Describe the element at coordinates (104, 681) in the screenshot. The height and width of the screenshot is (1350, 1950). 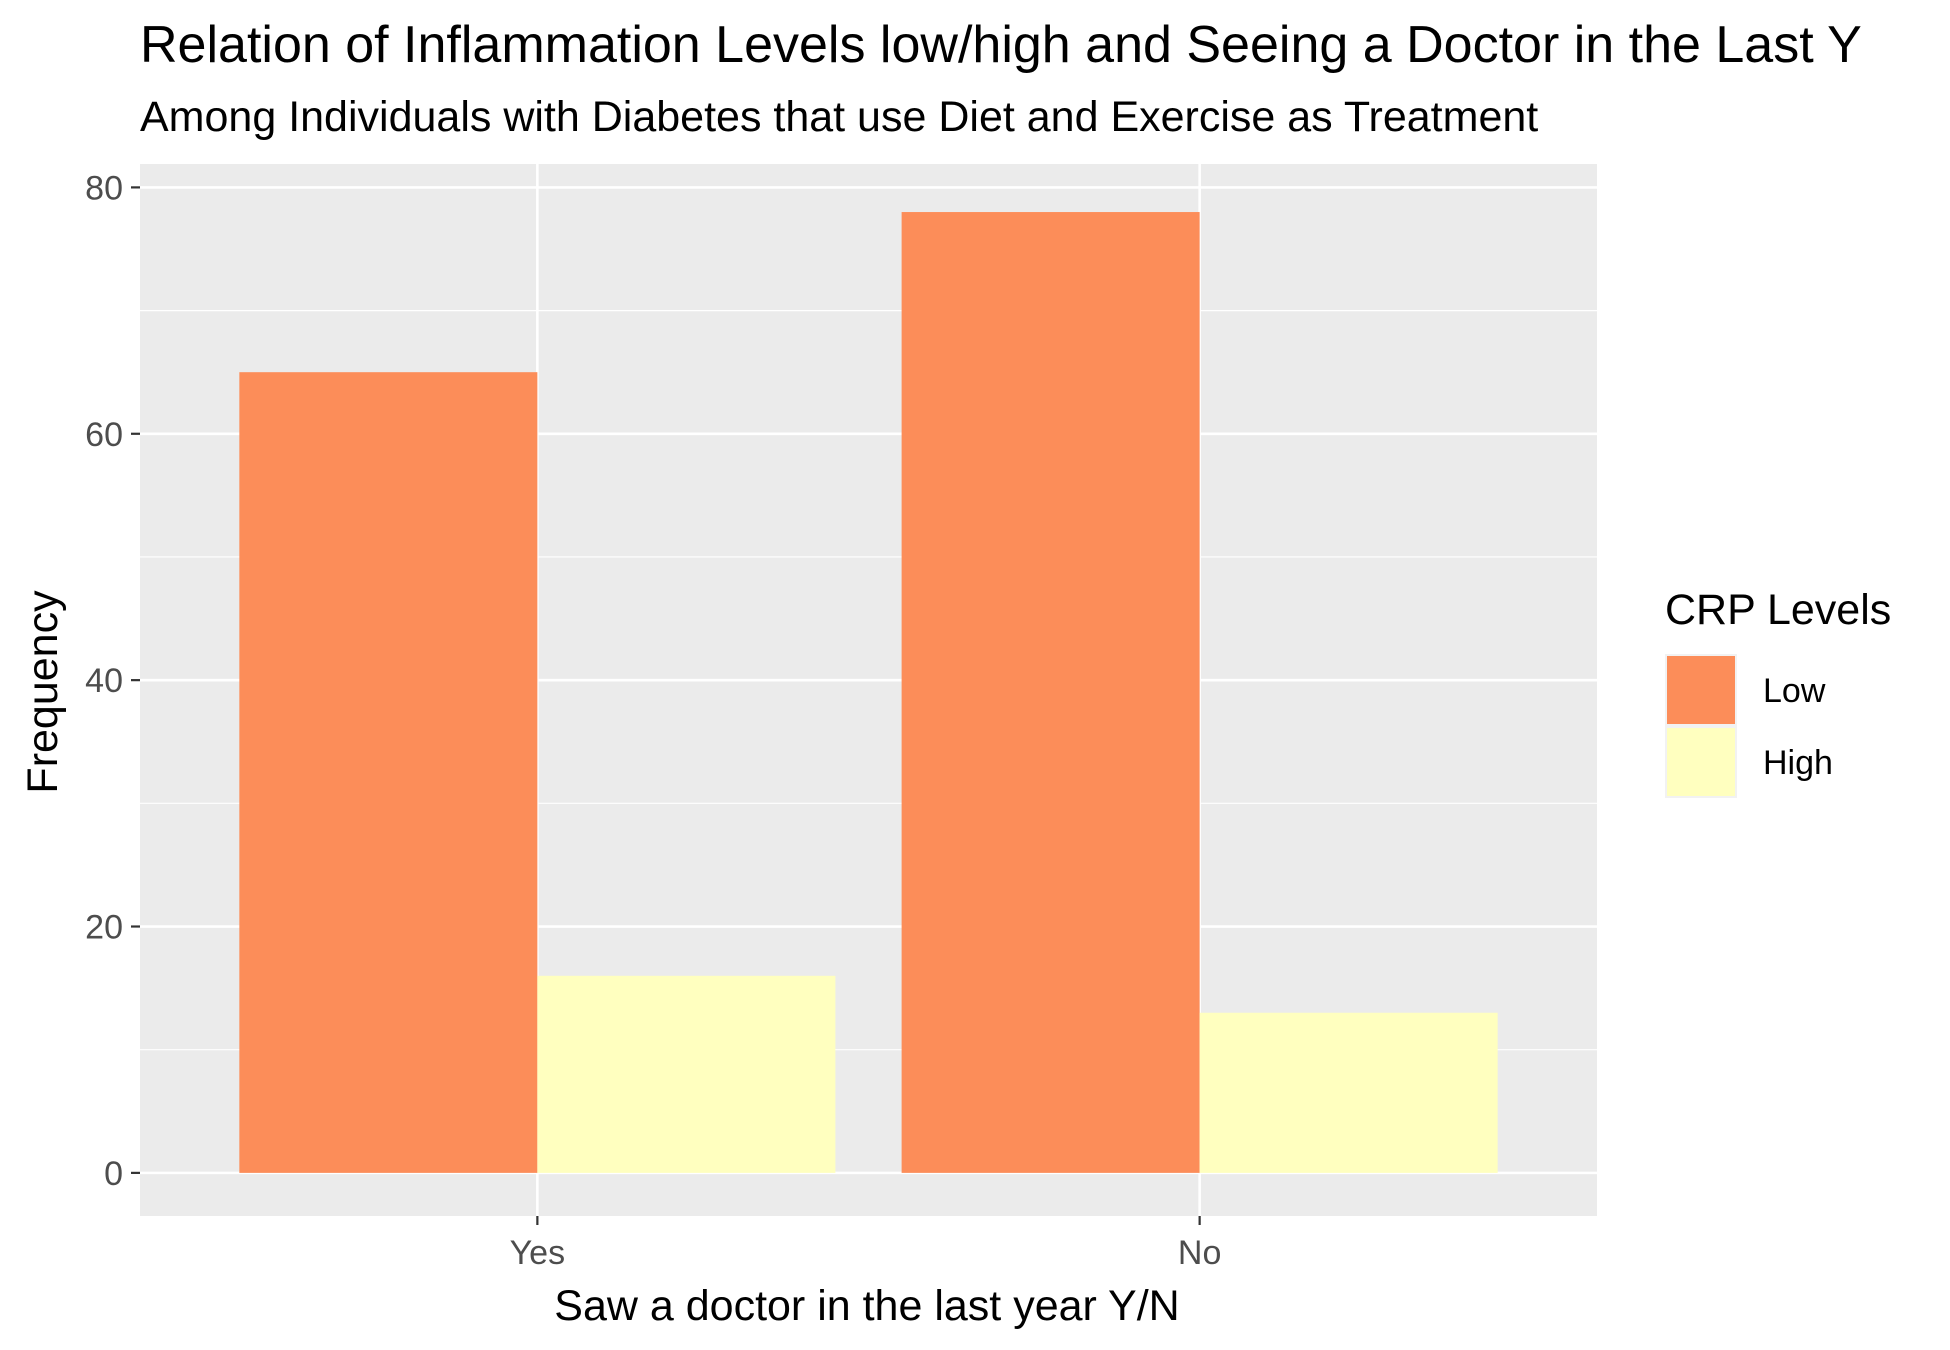
I see `y-tick-label: 40` at that location.